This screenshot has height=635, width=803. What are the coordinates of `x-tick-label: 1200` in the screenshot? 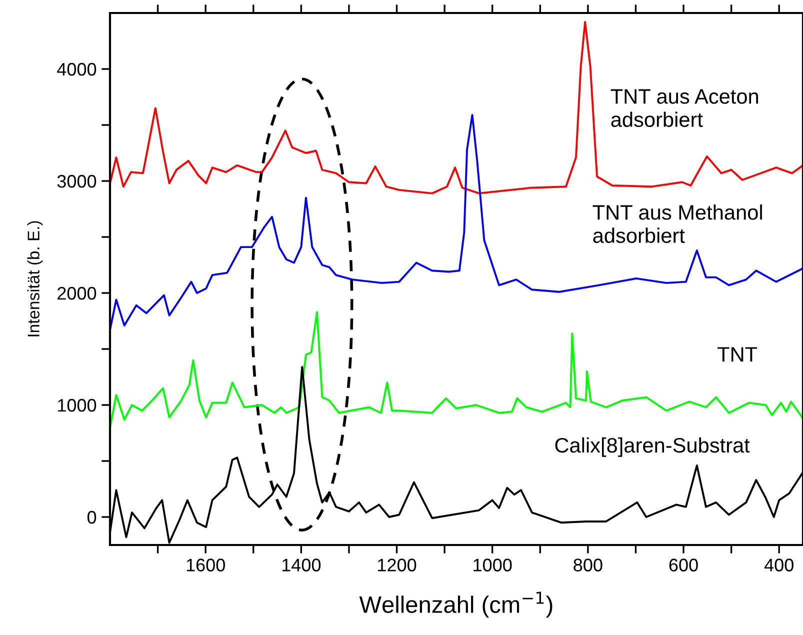 It's located at (397, 565).